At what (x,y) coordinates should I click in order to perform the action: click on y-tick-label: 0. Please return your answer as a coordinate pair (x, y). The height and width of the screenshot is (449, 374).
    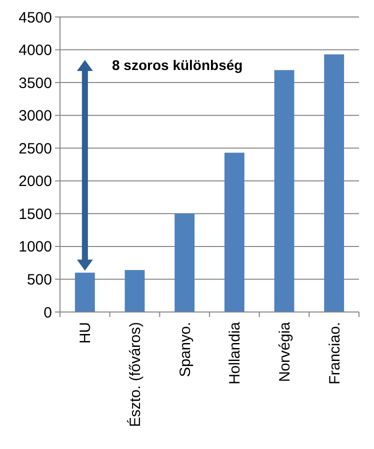
    Looking at the image, I should click on (48, 313).